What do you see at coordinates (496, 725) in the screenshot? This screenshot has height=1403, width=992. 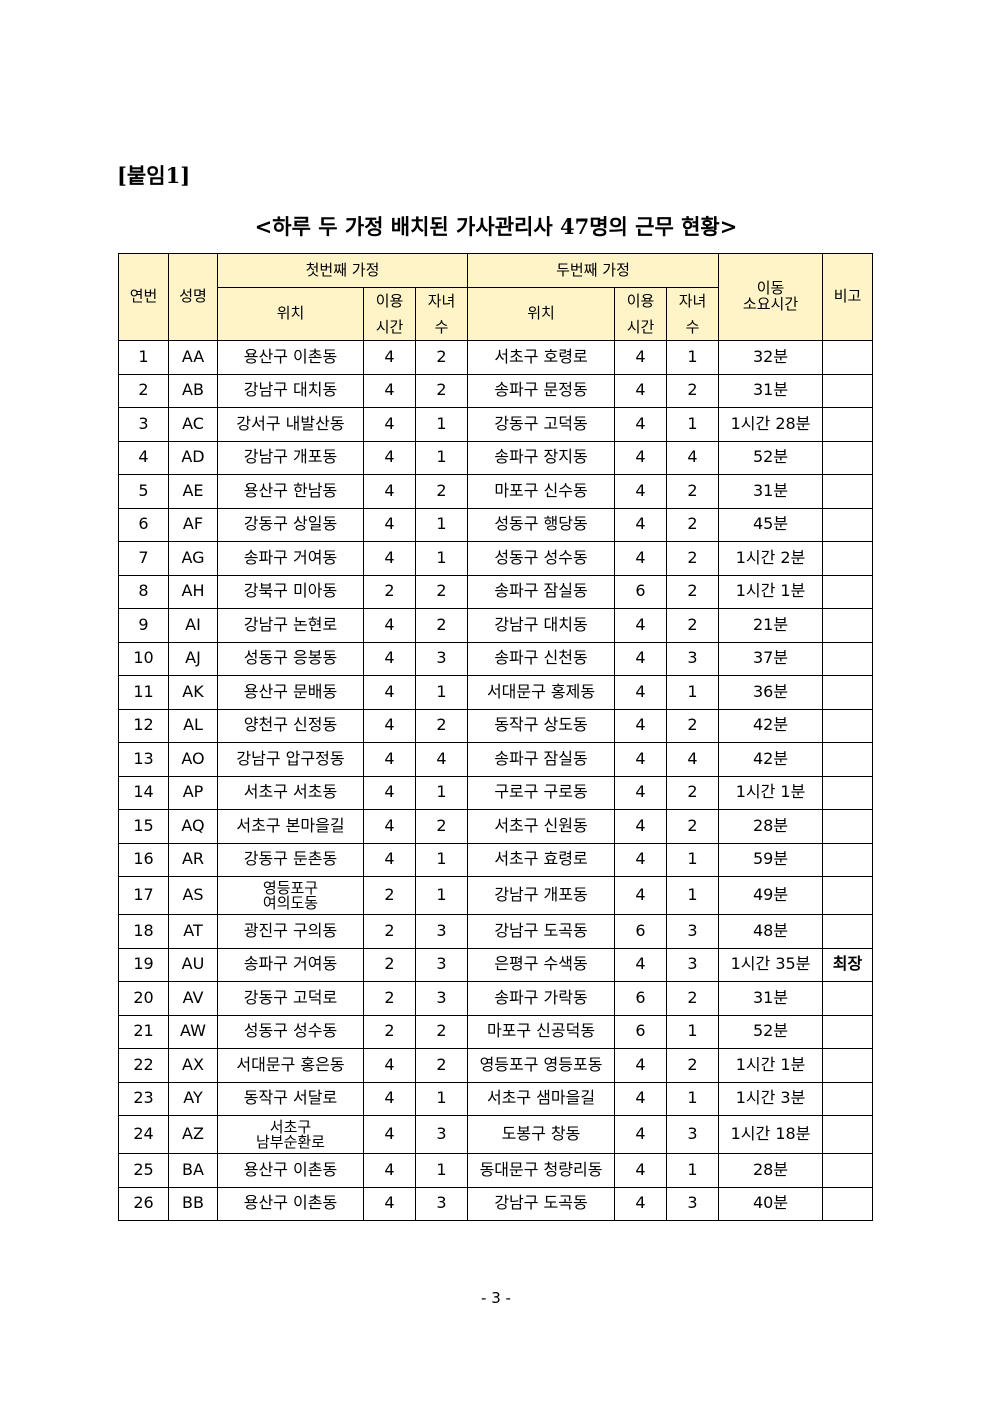 I see `table-row: 12 AL 양천구 신정동 4 2 동작구 상도동 4 2 42분` at bounding box center [496, 725].